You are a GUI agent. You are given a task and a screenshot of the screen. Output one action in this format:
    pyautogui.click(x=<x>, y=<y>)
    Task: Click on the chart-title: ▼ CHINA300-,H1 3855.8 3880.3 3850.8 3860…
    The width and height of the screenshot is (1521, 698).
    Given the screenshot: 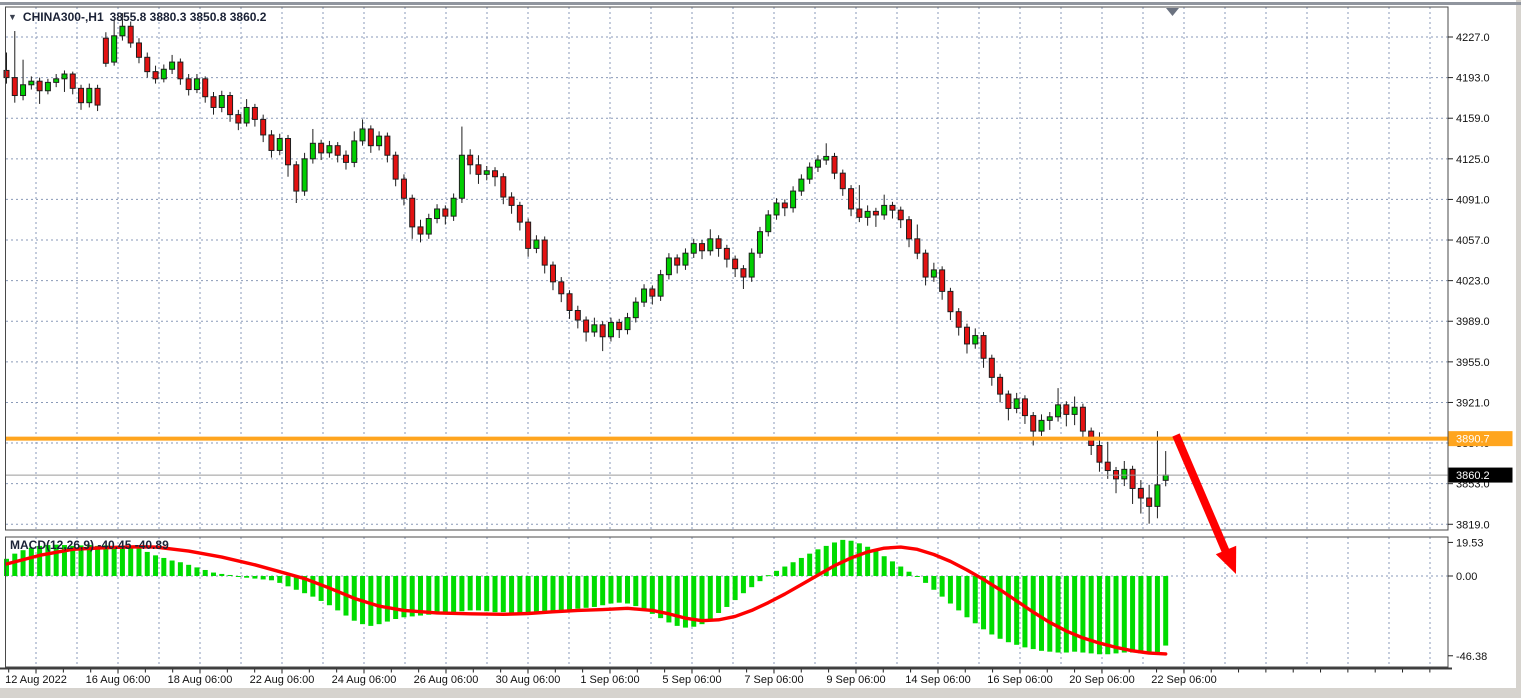 What is the action you would take?
    pyautogui.click(x=137, y=17)
    